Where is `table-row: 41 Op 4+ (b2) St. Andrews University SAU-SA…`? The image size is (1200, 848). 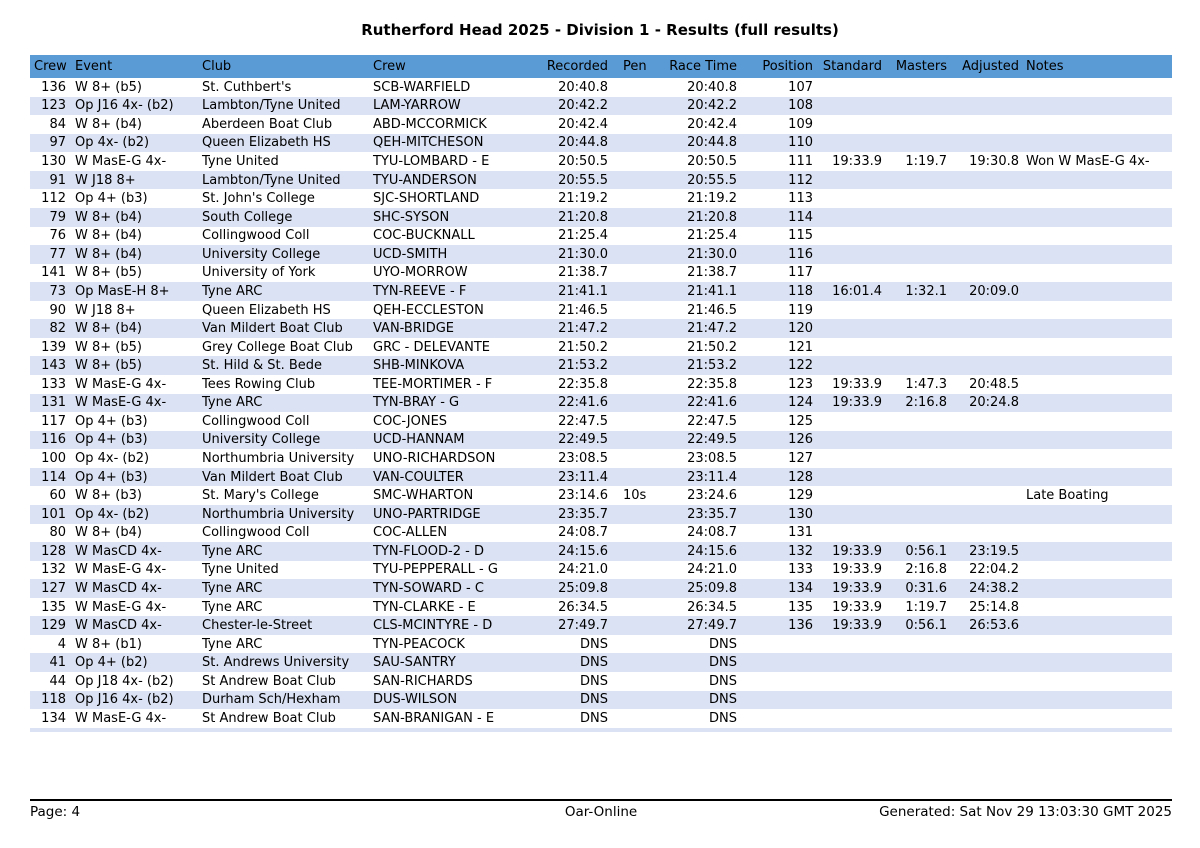
table-row: 41 Op 4+ (b2) St. Andrews University SAU-SA… is located at coordinates (601, 662).